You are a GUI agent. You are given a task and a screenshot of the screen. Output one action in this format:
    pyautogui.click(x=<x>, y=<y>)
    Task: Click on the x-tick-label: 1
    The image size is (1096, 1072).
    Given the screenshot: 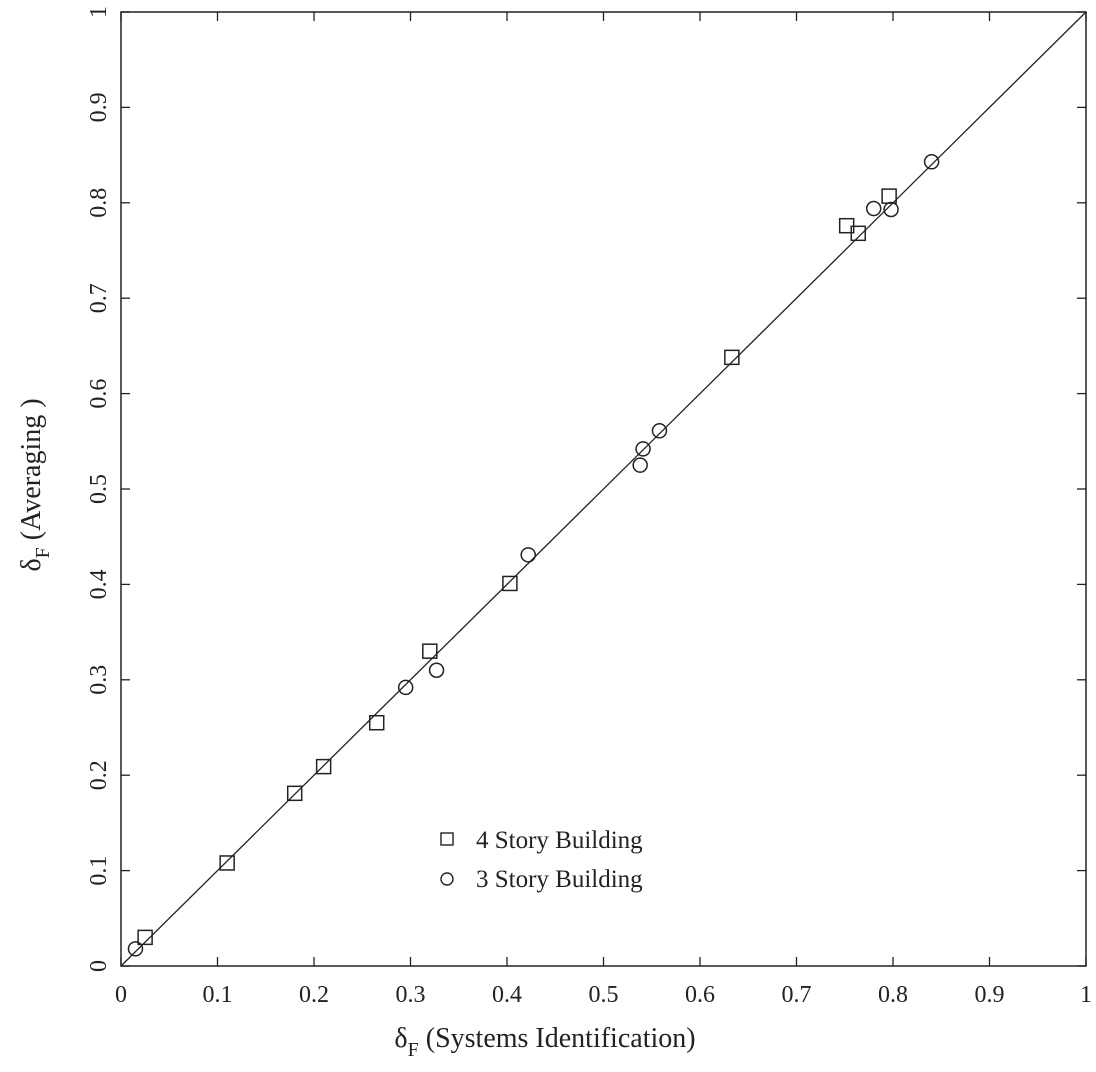 What is the action you would take?
    pyautogui.click(x=1086, y=995)
    